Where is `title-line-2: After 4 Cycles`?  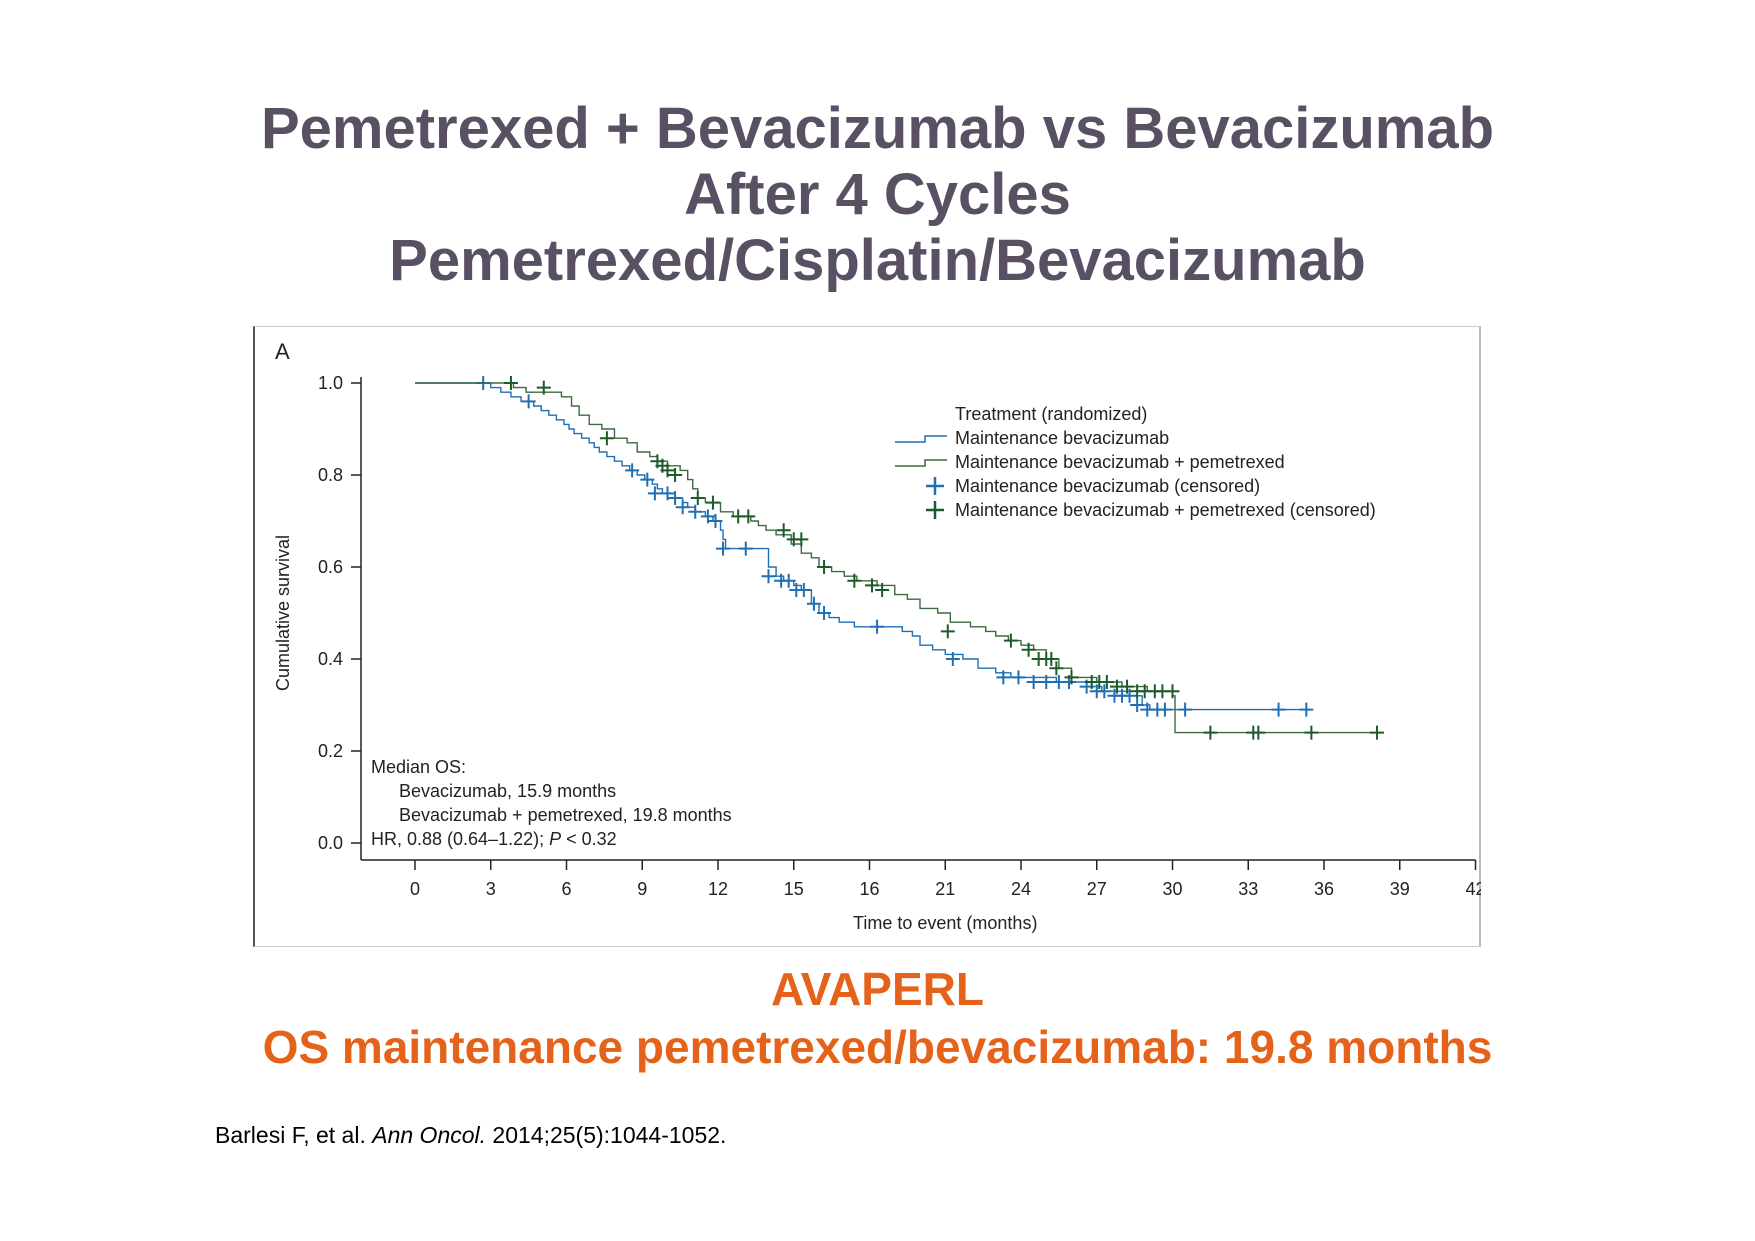
title-line-2: After 4 Cycles is located at coordinates (877, 194).